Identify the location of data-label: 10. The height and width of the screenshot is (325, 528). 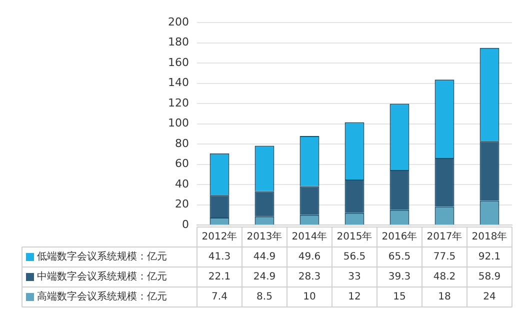
(309, 297).